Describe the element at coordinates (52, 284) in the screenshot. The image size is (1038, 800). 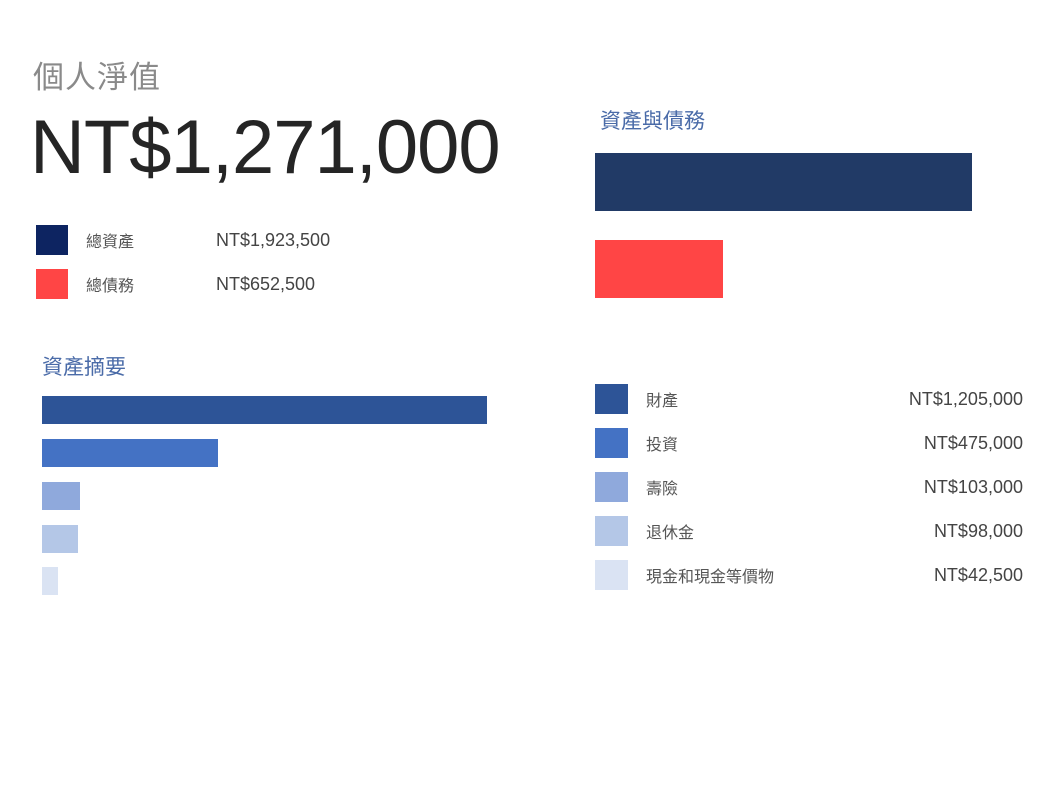
I see `total-debts-swatch` at that location.